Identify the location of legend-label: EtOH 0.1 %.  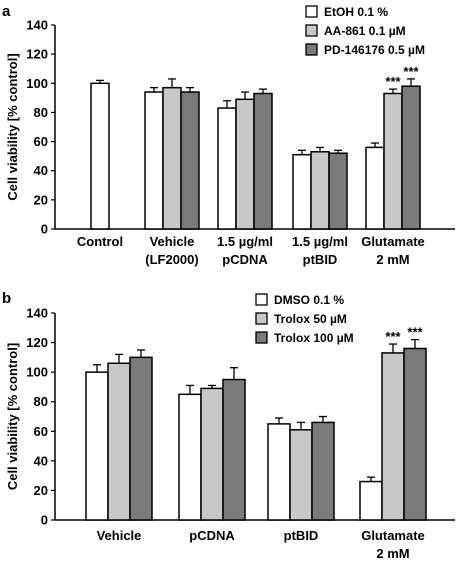
(356, 12).